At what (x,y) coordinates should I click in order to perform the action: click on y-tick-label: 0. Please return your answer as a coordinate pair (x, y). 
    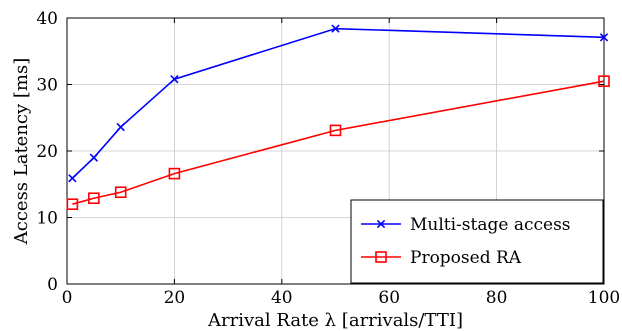
    Looking at the image, I should click on (52, 285).